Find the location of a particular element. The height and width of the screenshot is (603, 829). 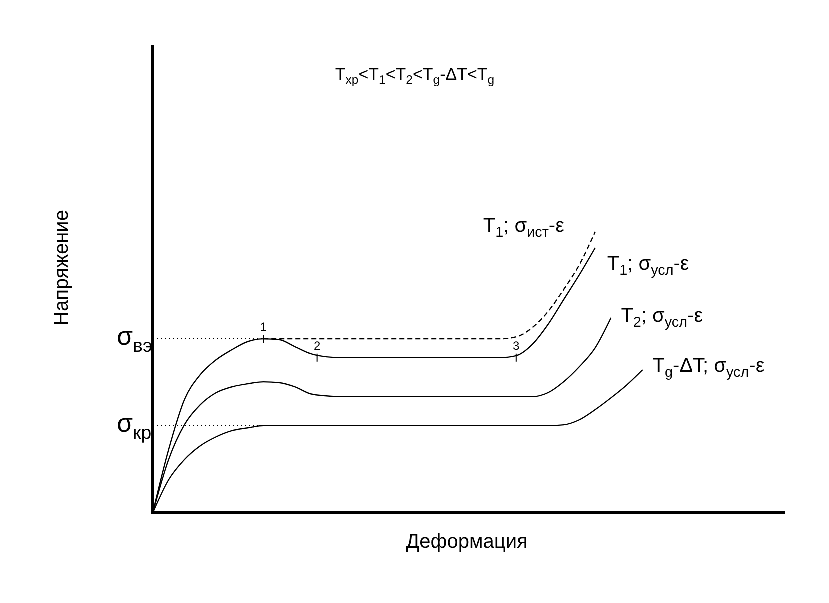

ref-line-label: σ$_{вэ}$ is located at coordinates (135, 338).